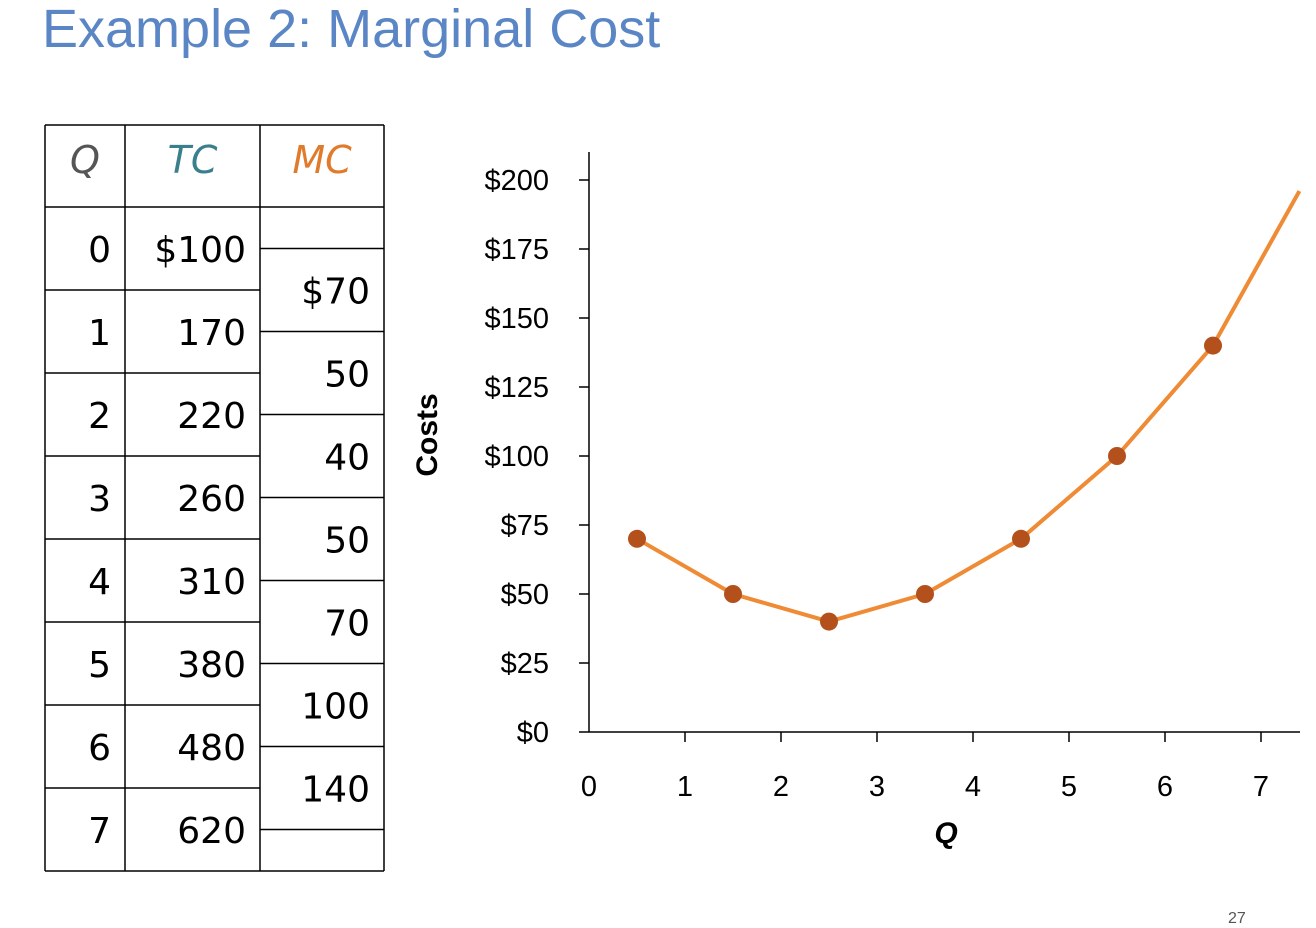  What do you see at coordinates (516, 319) in the screenshot?
I see `y-tick-label: $150` at bounding box center [516, 319].